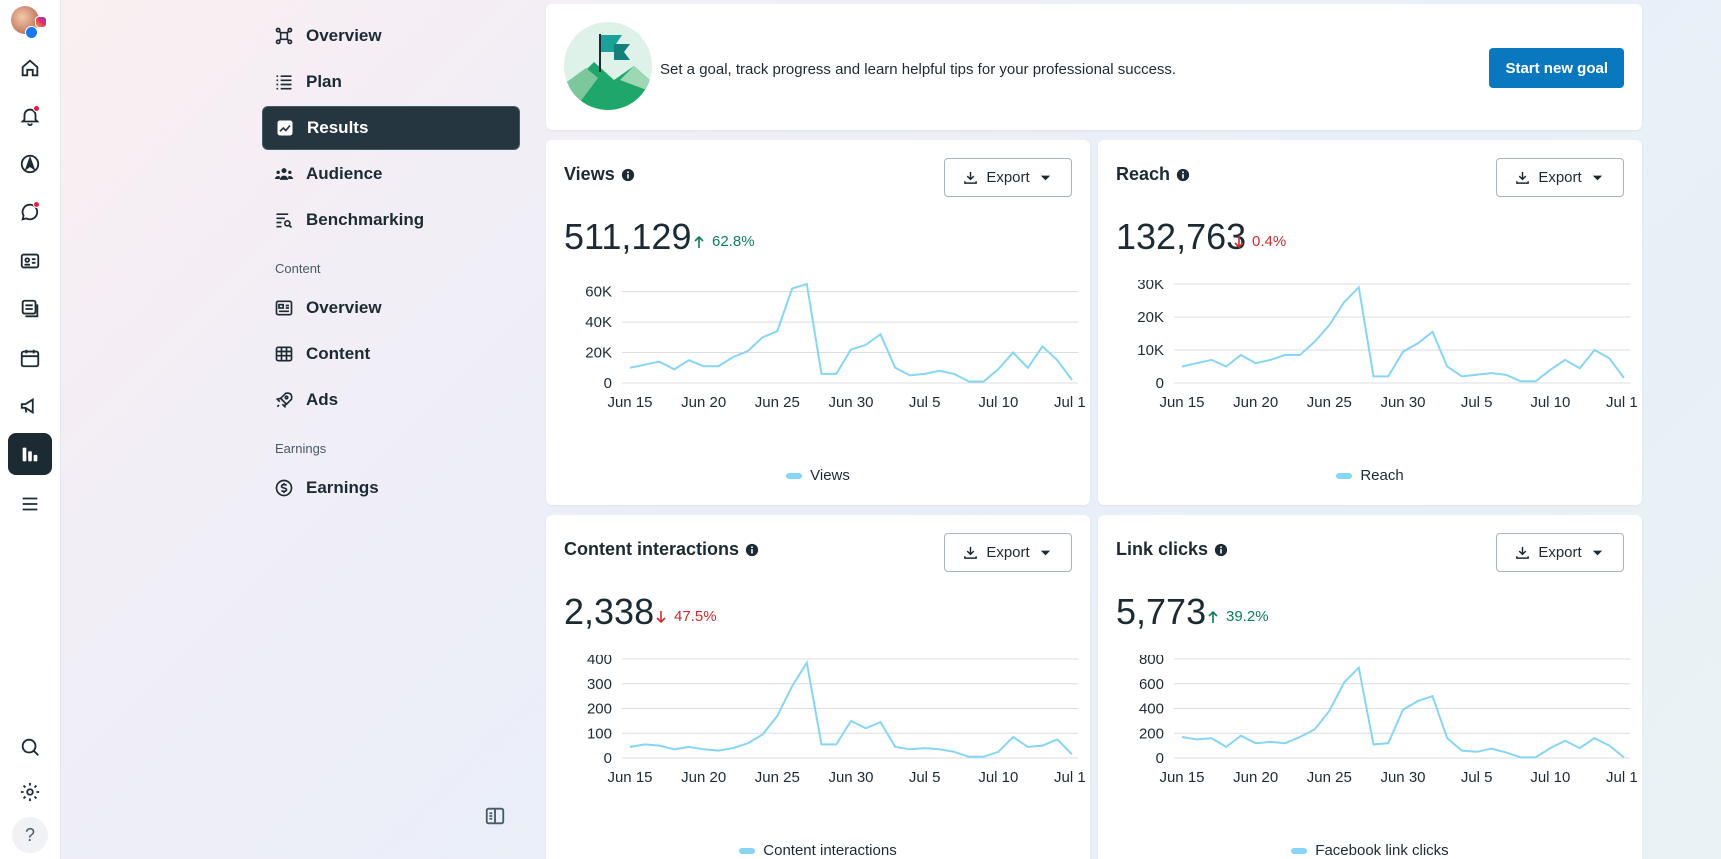 This screenshot has height=859, width=1721. I want to click on calendar-icon, so click(30, 358).